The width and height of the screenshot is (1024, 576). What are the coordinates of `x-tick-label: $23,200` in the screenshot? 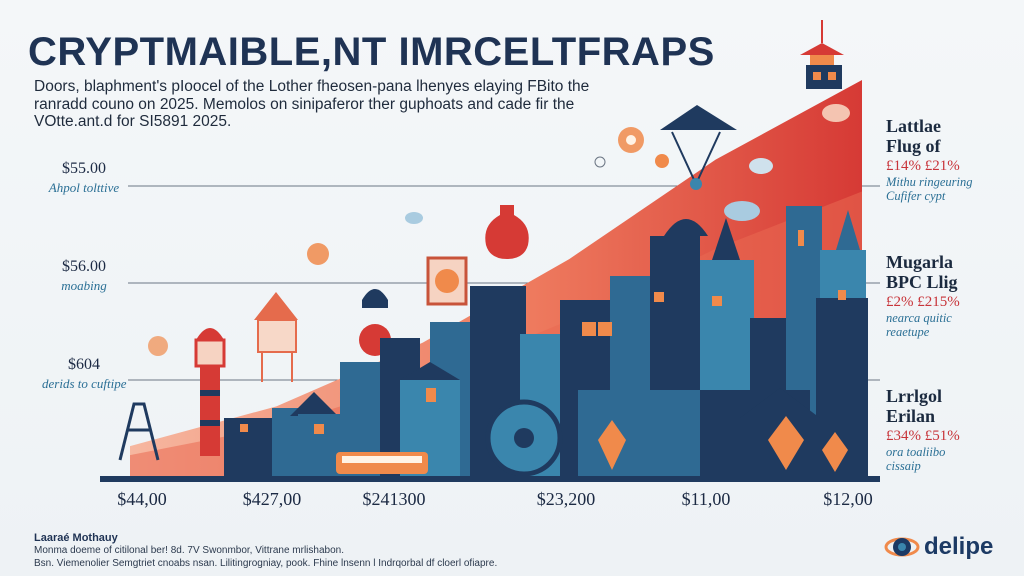 It's located at (566, 499).